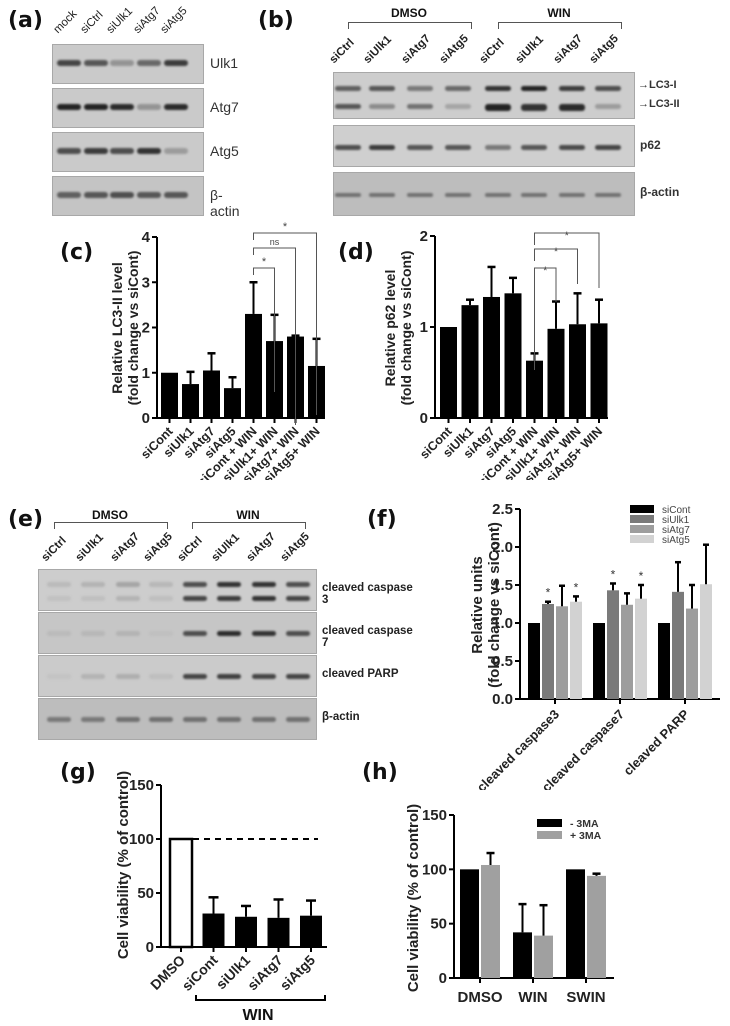 This screenshot has width=730, height=1026. Describe the element at coordinates (484, 146) in the screenshot. I see `p62-blot-strip` at that location.